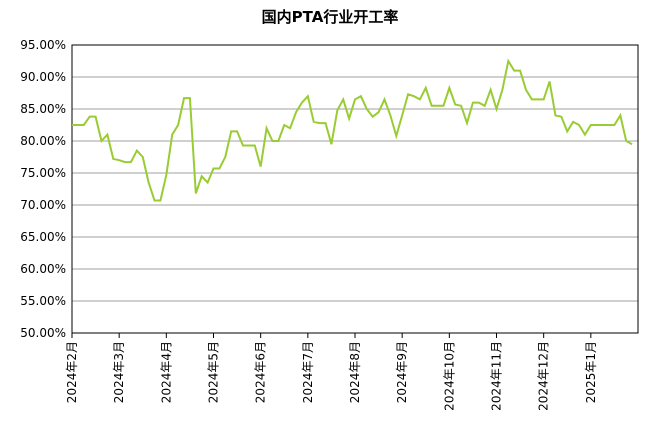  Describe the element at coordinates (497, 376) in the screenshot. I see `x-tick-label: 2024年11月` at that location.